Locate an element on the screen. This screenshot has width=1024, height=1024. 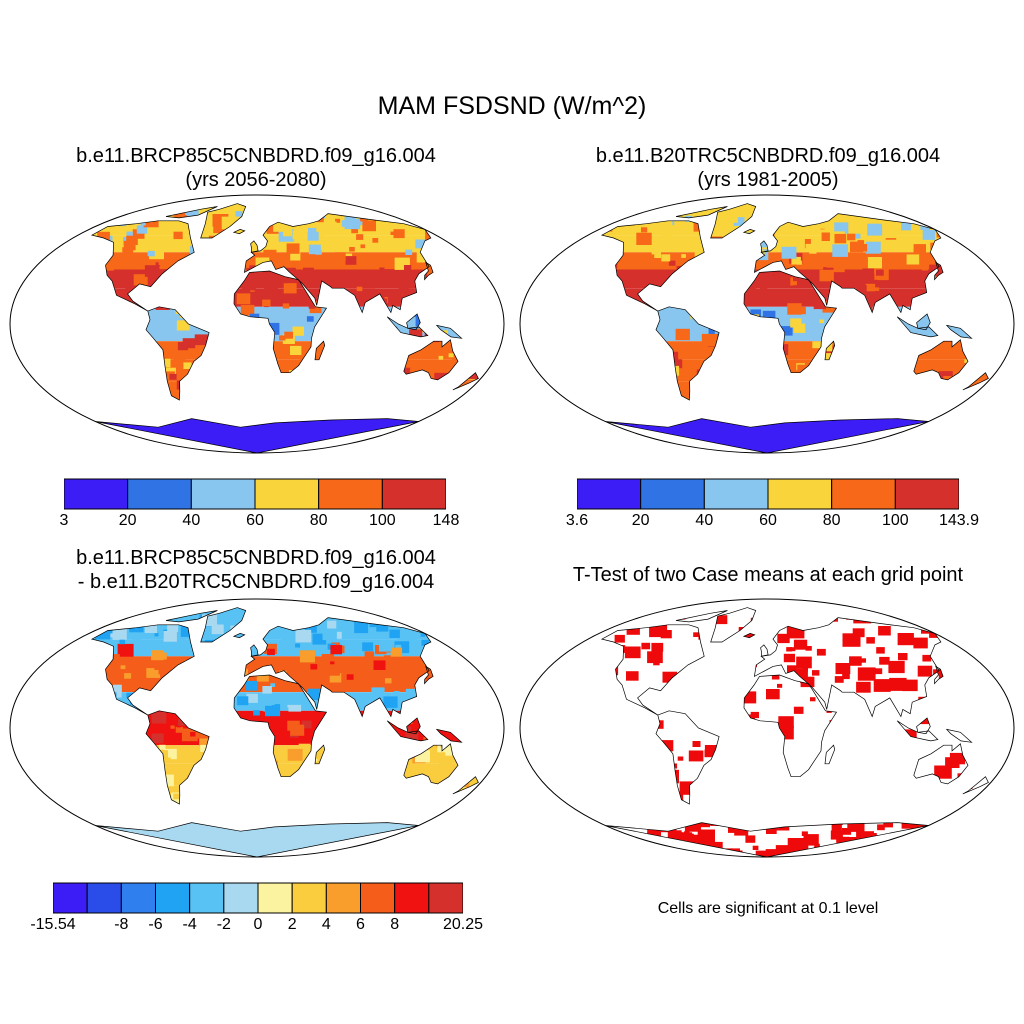
colorbar-2-label-6: 143.9 is located at coordinates (959, 520).